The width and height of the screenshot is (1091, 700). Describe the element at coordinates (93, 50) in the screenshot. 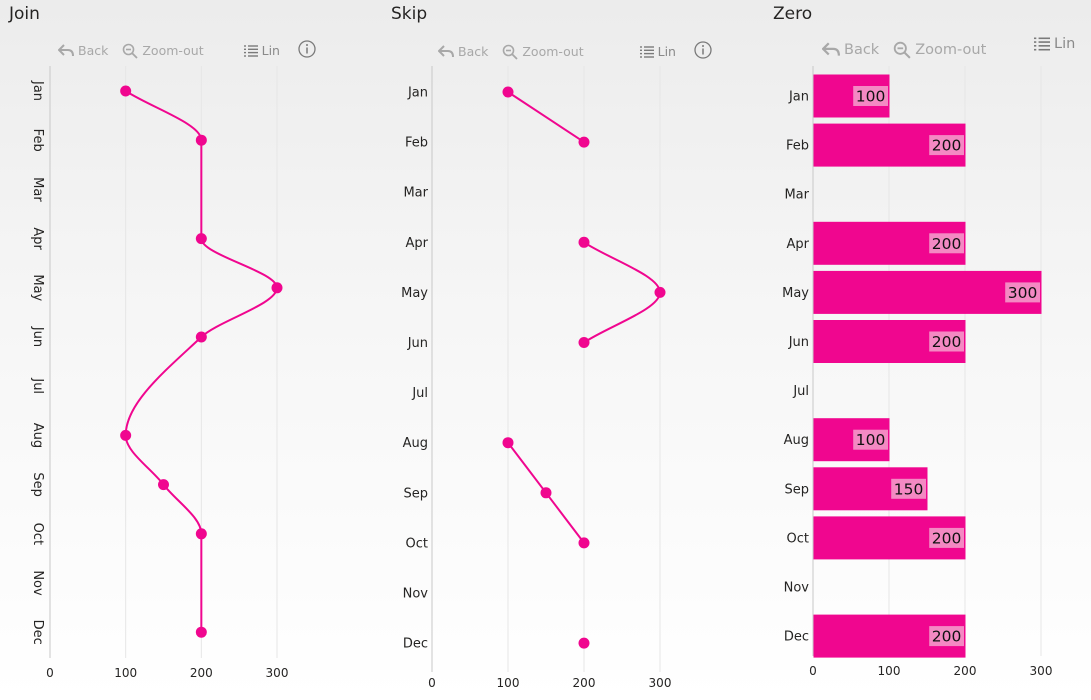

I see `back-label: Back` at that location.